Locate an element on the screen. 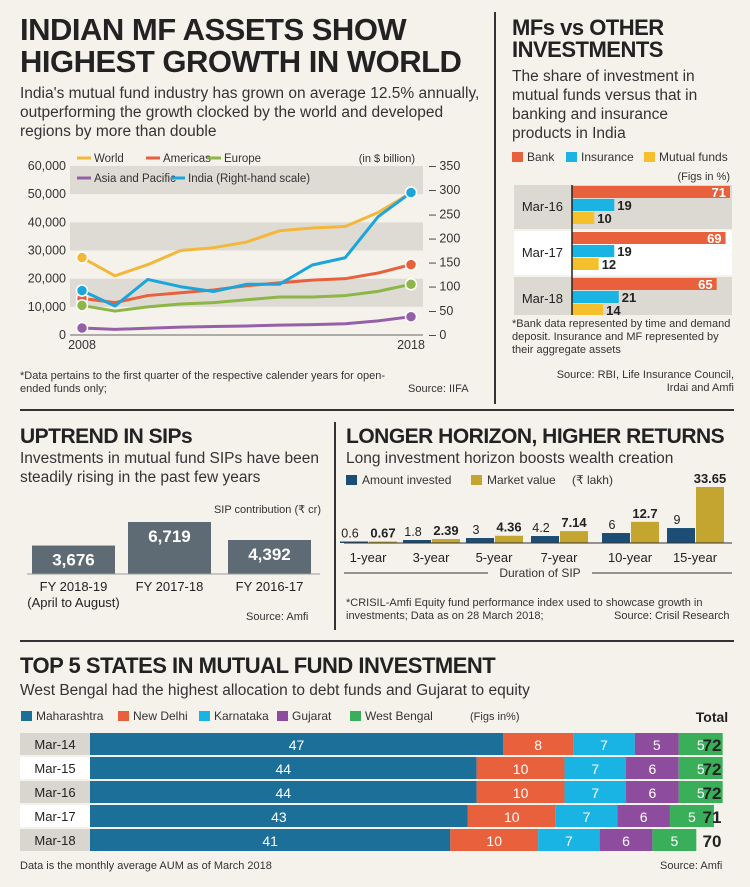 The image size is (750, 887). bar-value-label: 0.6 is located at coordinates (349, 534).